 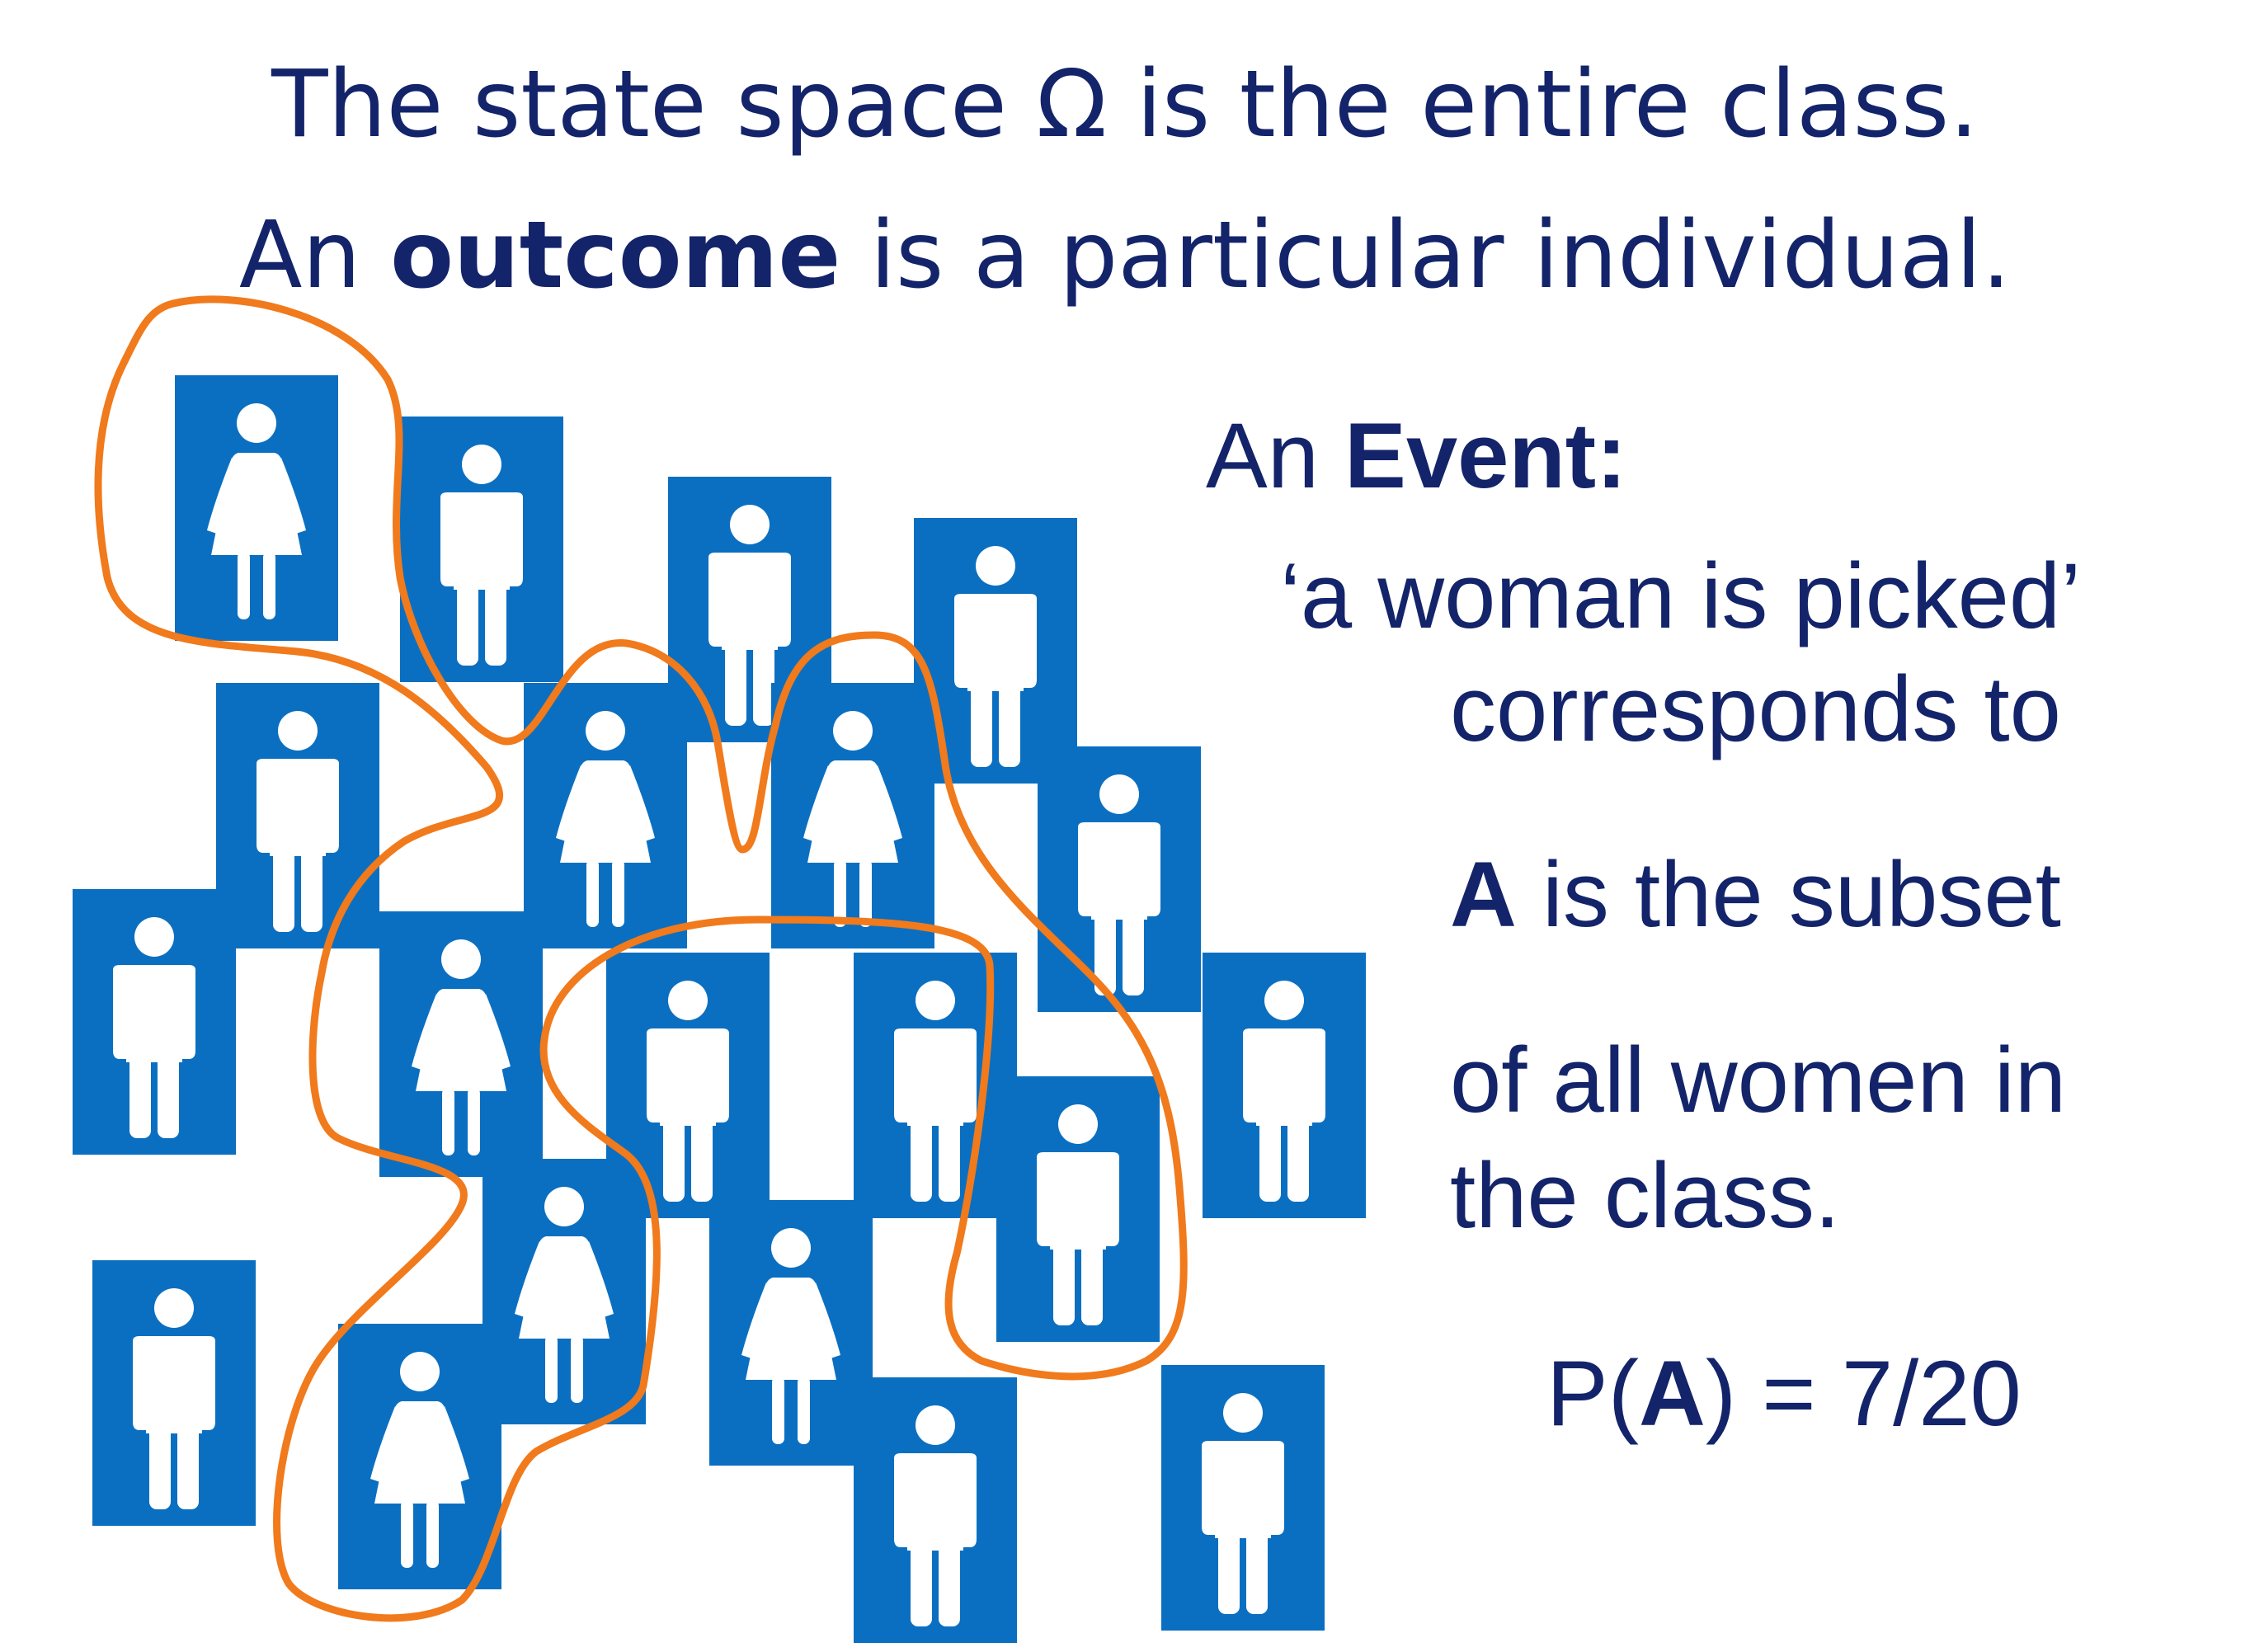 I want to click on women-line: of all women in, so click(x=1758, y=1080).